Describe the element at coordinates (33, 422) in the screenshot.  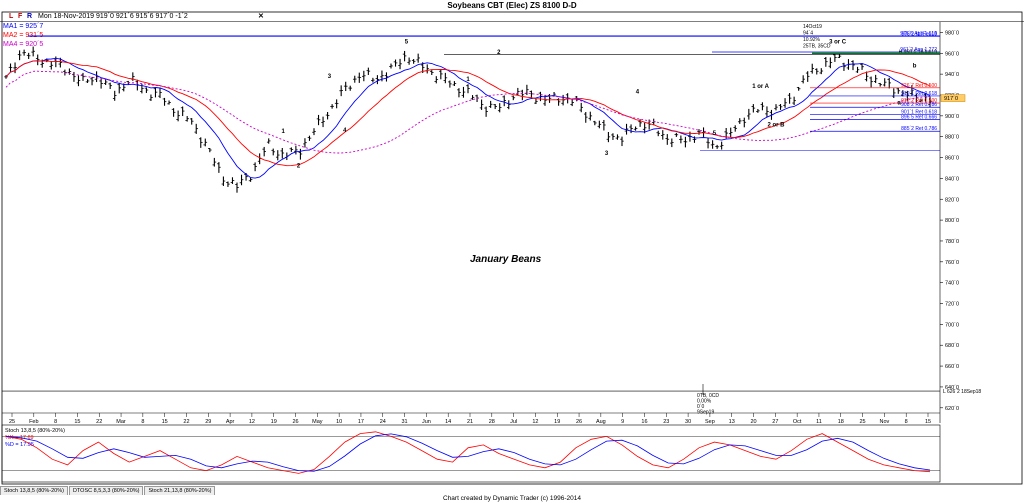
I see `x-tick-label: Feb` at that location.